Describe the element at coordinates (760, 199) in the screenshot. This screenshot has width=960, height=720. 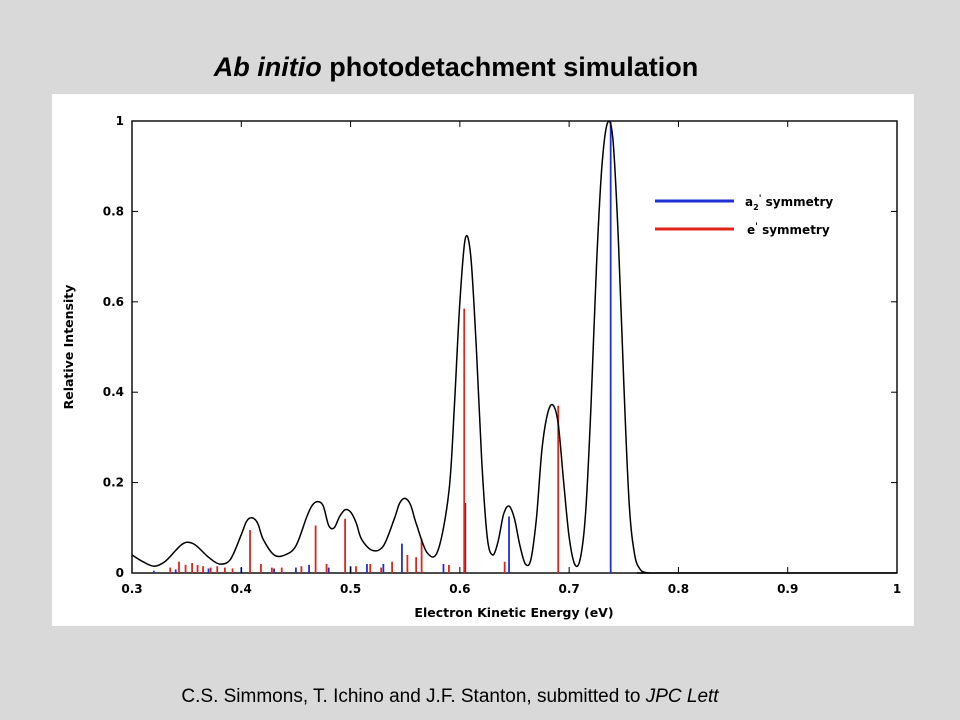
I see `legend-label-a2-prime: '` at that location.